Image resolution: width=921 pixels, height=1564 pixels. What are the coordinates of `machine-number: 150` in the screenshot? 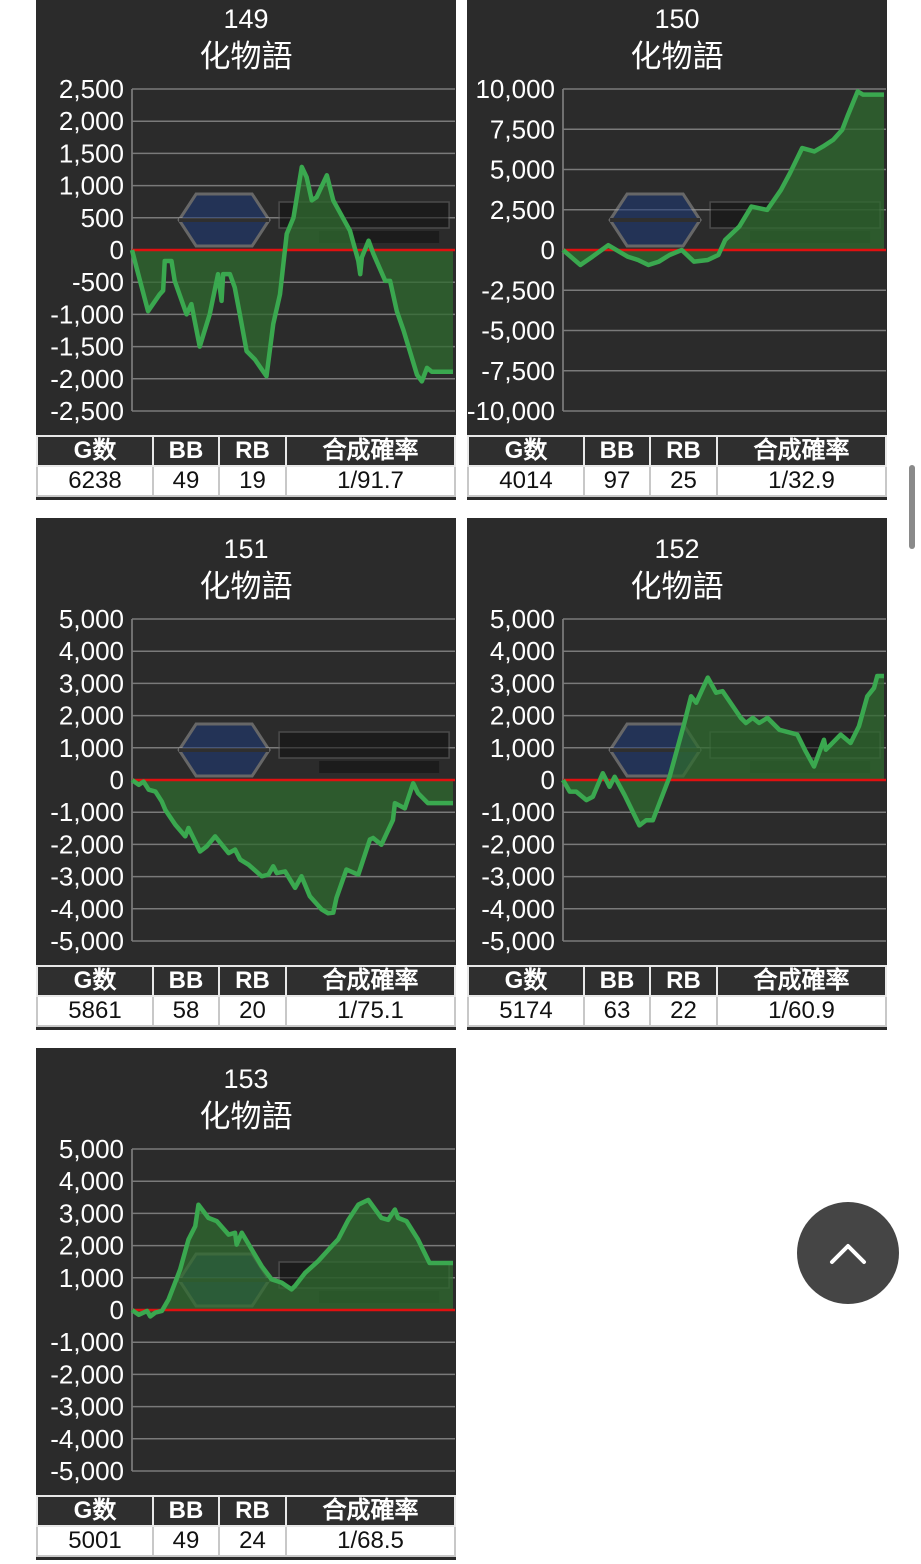 It's located at (677, 19).